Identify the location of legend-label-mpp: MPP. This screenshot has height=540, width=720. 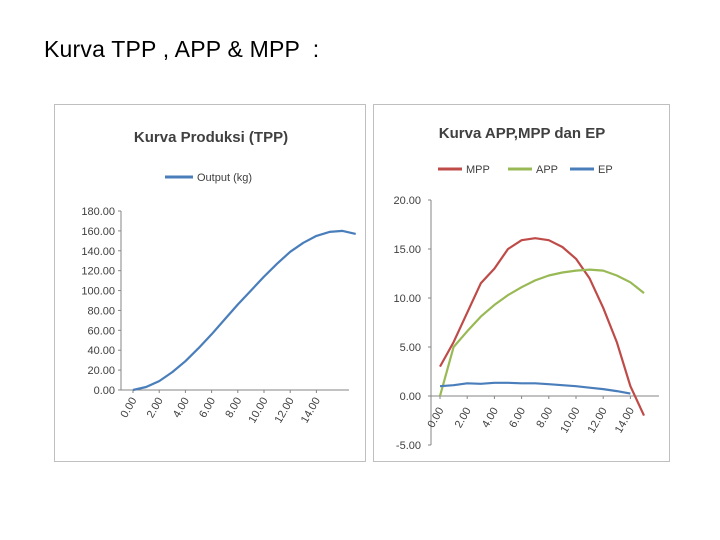
(478, 170).